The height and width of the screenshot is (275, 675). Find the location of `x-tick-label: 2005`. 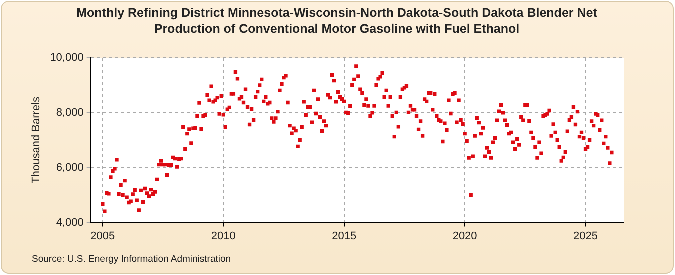

x-tick-label: 2005 is located at coordinates (103, 236).